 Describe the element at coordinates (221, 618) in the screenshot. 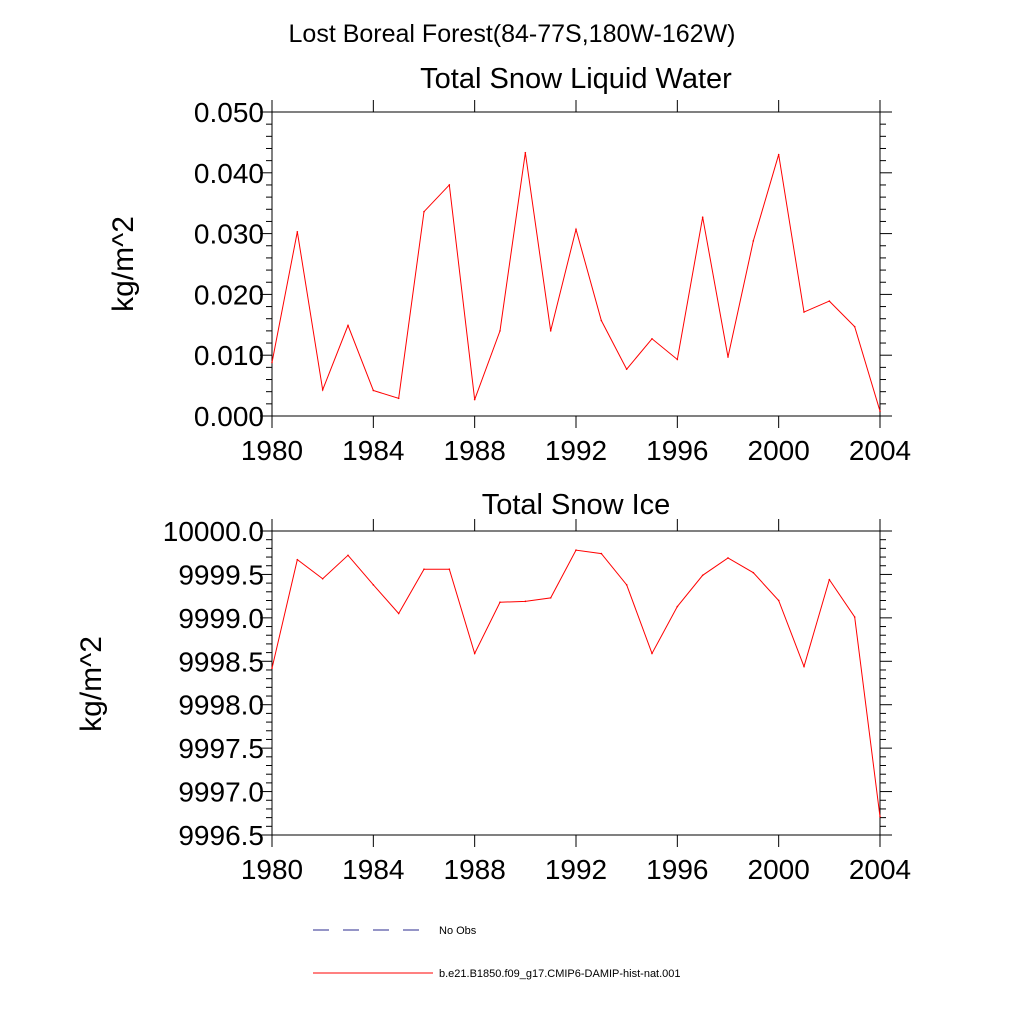

I see `y-tick-label: 9999.0` at that location.